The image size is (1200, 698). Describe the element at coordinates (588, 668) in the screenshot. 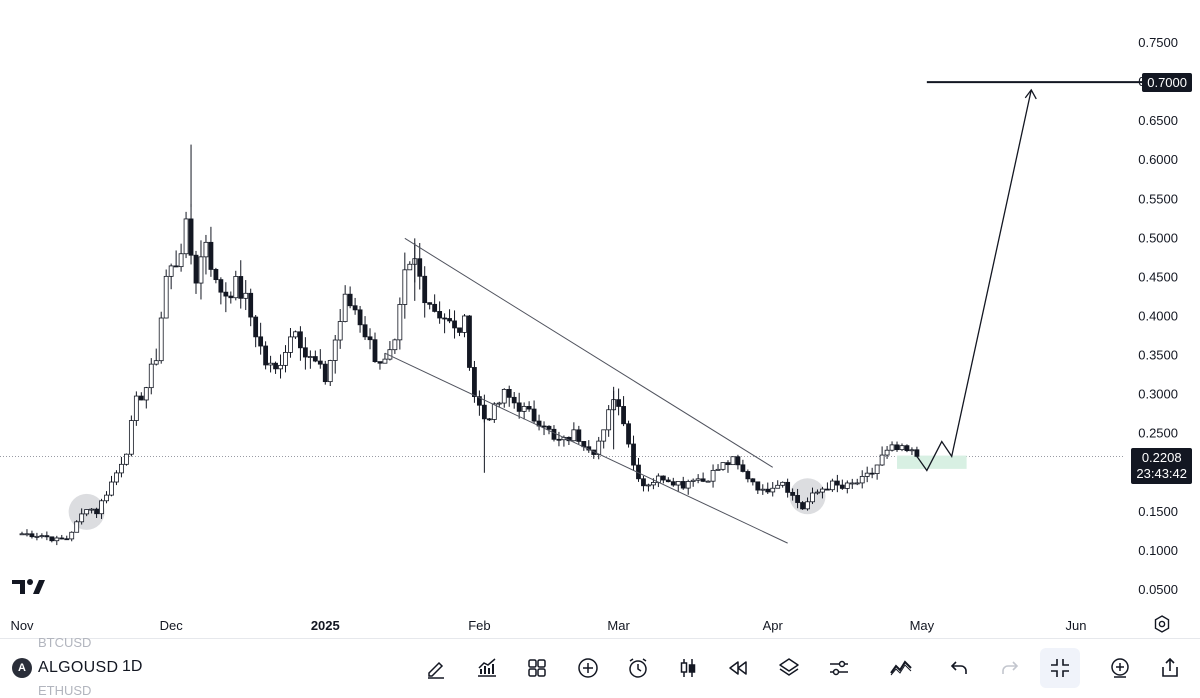

I see `add-icon` at that location.